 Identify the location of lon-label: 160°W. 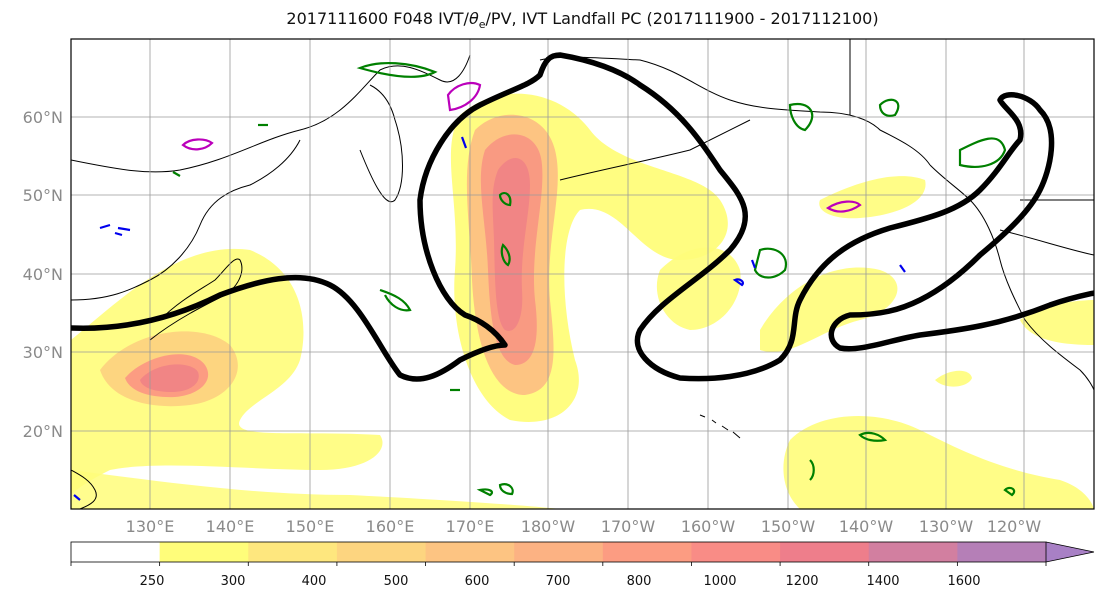
(708, 526).